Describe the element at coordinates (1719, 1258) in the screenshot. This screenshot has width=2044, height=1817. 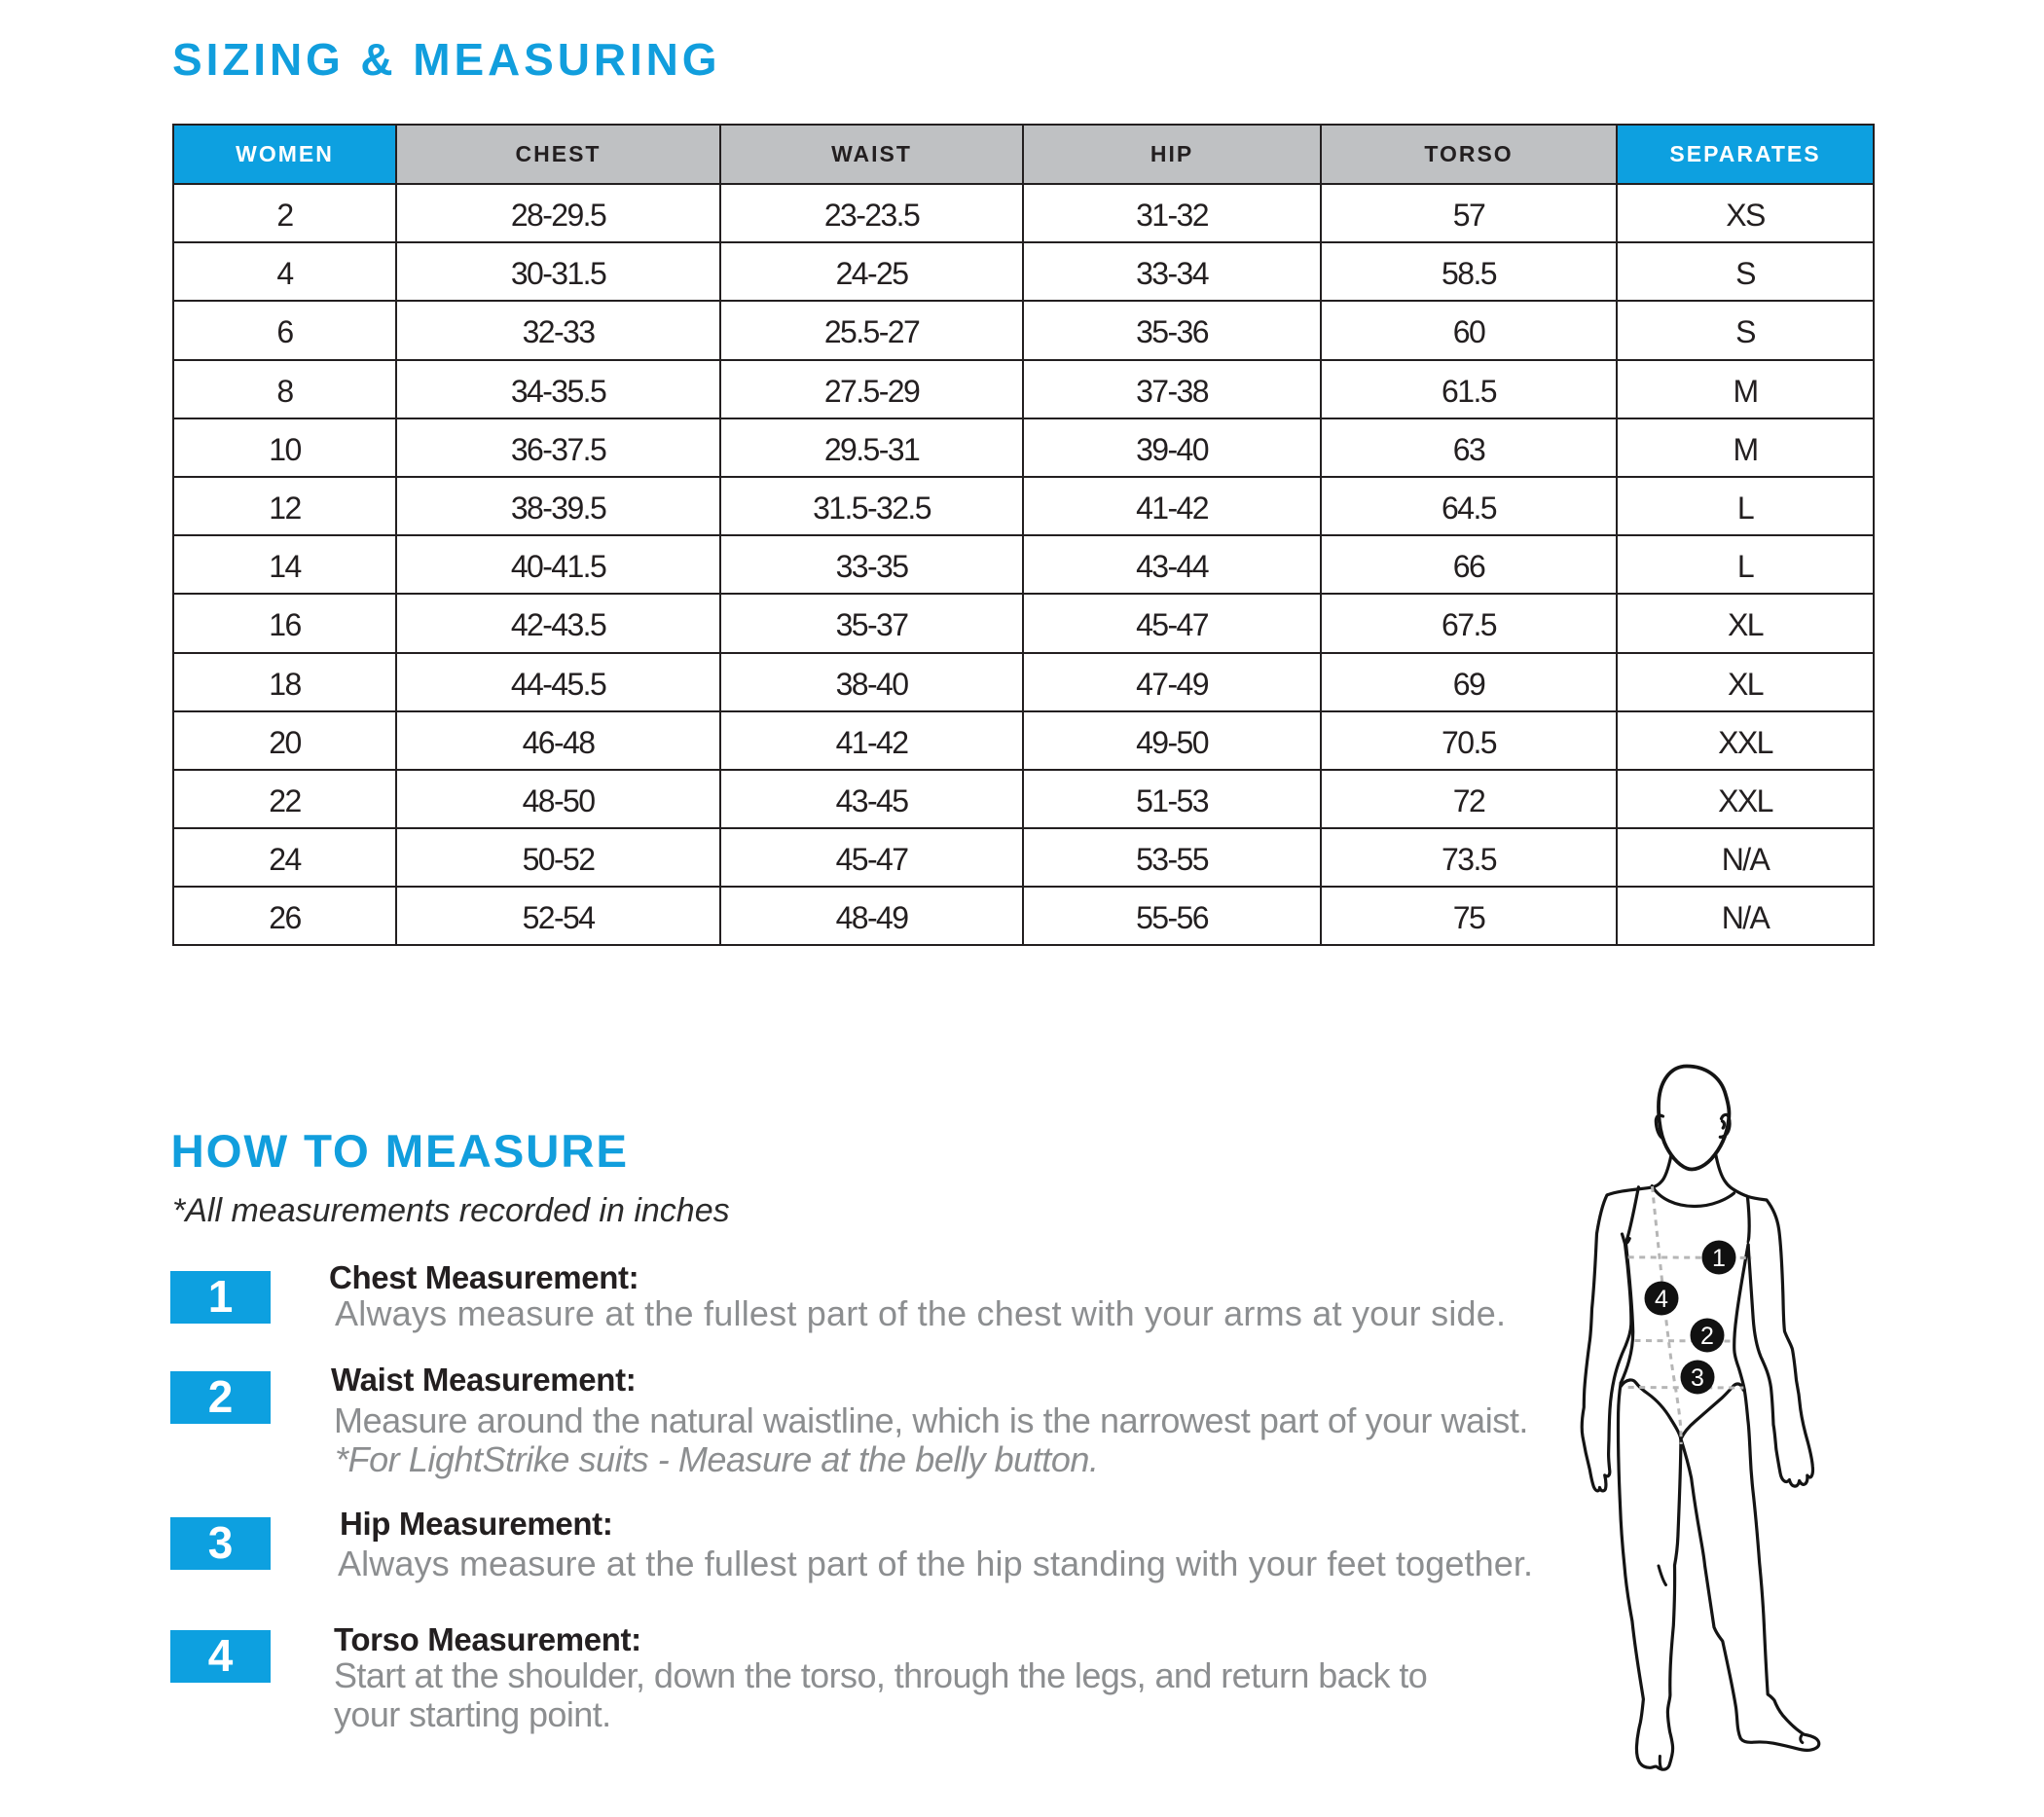
I see `svg-text: 1` at that location.